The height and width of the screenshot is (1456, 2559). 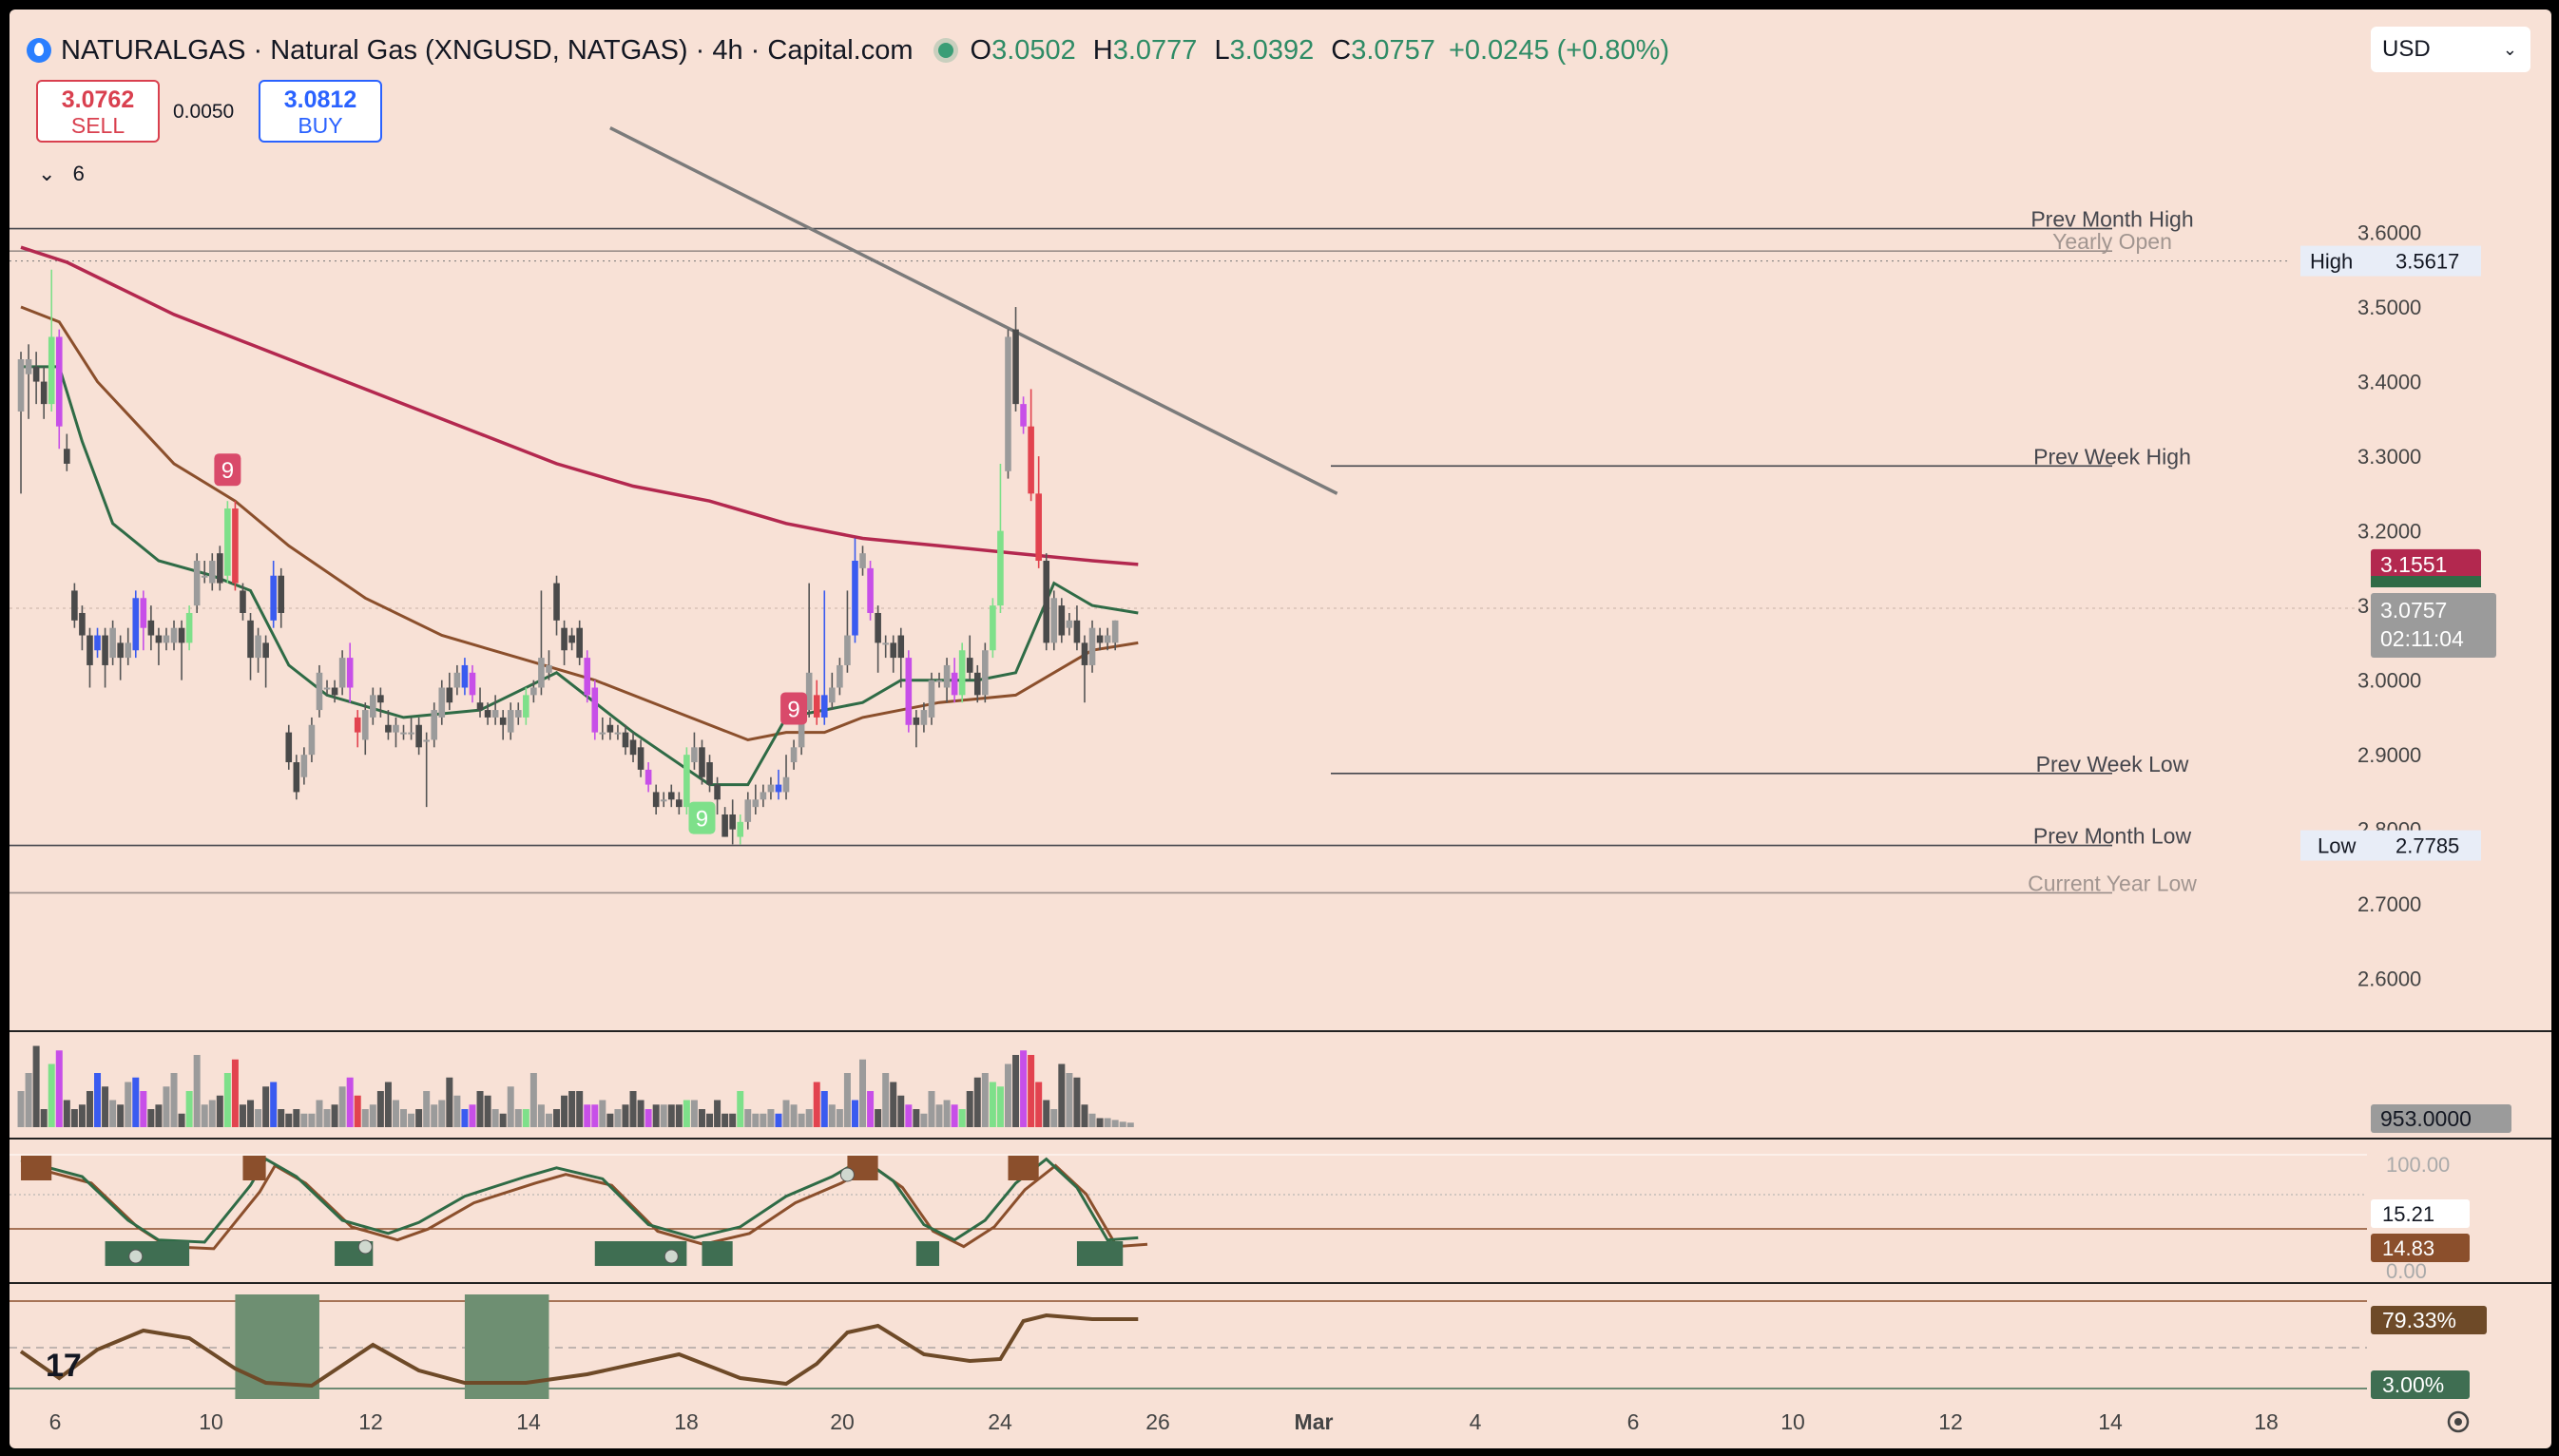 What do you see at coordinates (511, 643) in the screenshot?
I see `sequential-markers: 9 9 9` at bounding box center [511, 643].